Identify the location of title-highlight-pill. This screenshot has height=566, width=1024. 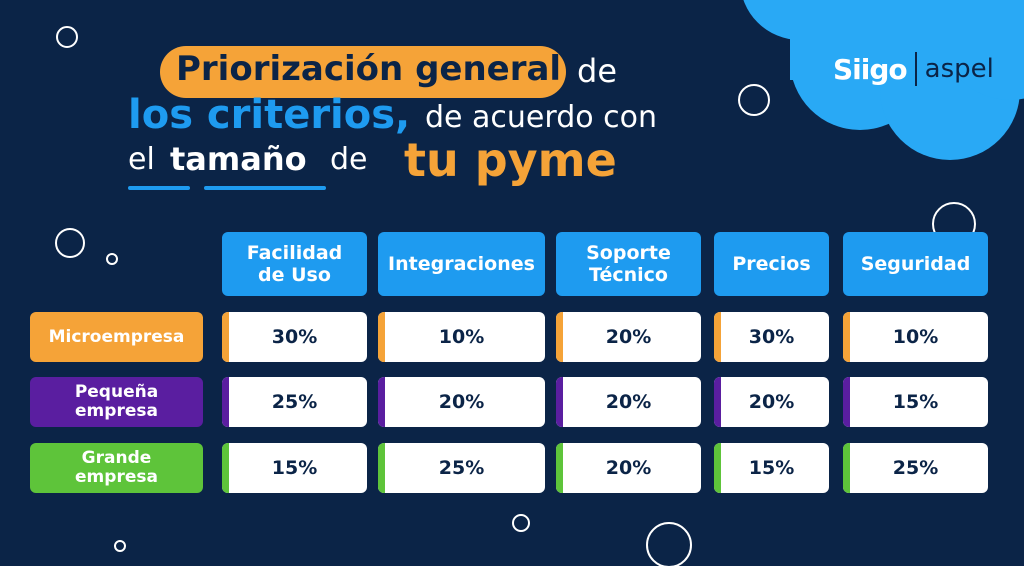
(363, 72).